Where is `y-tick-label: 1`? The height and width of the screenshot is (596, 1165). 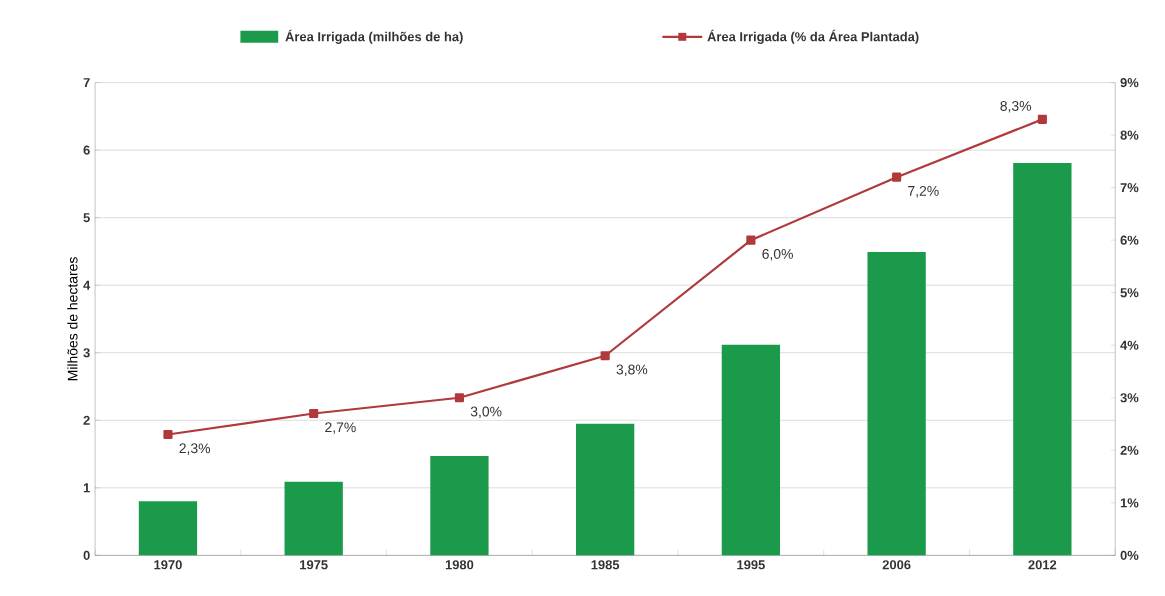 y-tick-label: 1 is located at coordinates (86, 488).